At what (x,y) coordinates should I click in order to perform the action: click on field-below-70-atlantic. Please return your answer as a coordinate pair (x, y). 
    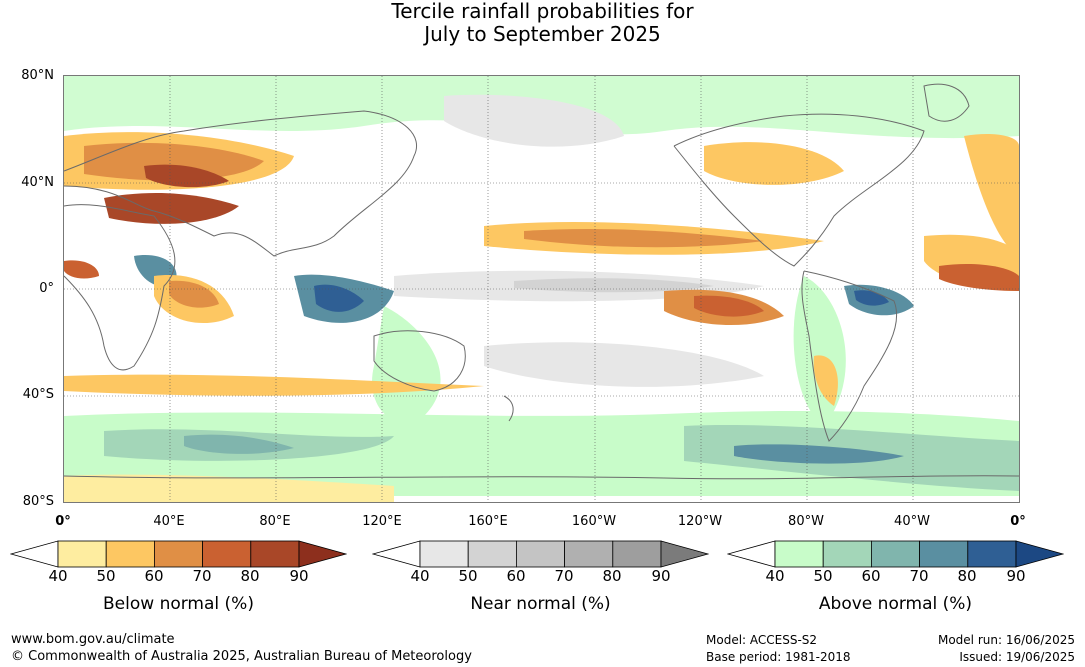
    Looking at the image, I should click on (979, 277).